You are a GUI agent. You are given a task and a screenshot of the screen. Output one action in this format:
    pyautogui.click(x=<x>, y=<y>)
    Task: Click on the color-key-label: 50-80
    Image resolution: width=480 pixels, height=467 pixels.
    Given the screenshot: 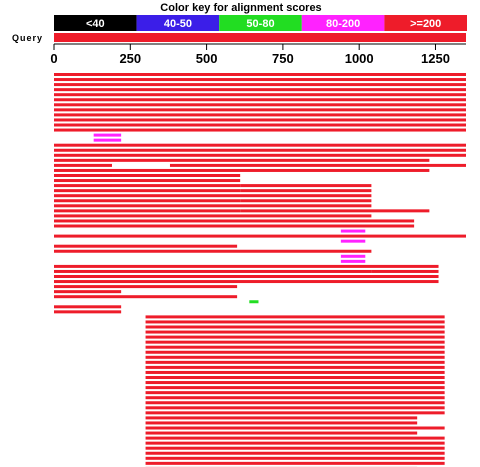 What is the action you would take?
    pyautogui.click(x=260, y=24)
    